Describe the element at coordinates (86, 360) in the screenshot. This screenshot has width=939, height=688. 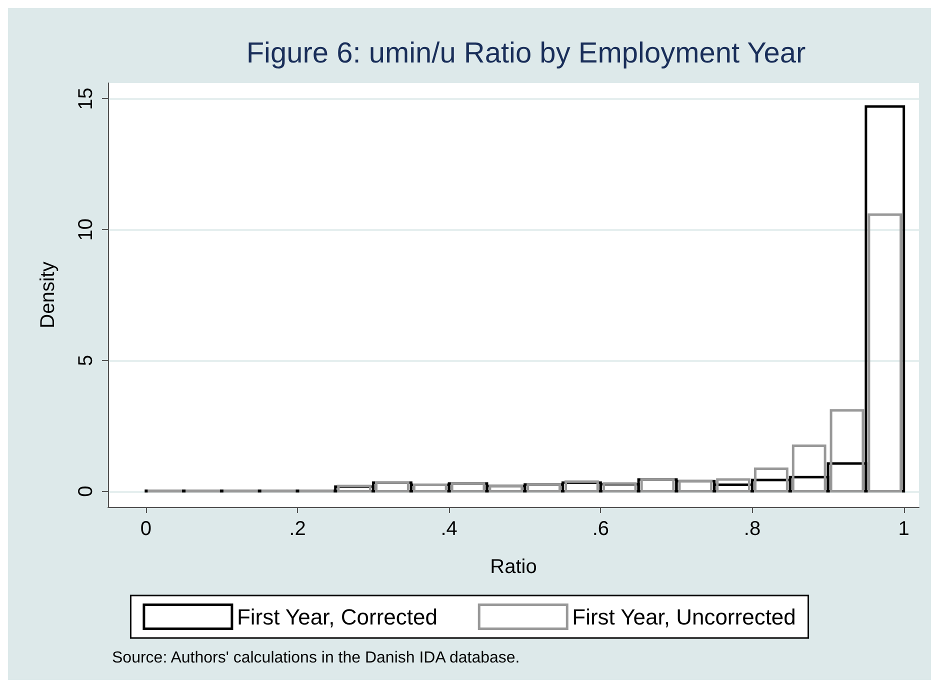
I see `y-tick-label: 5` at that location.